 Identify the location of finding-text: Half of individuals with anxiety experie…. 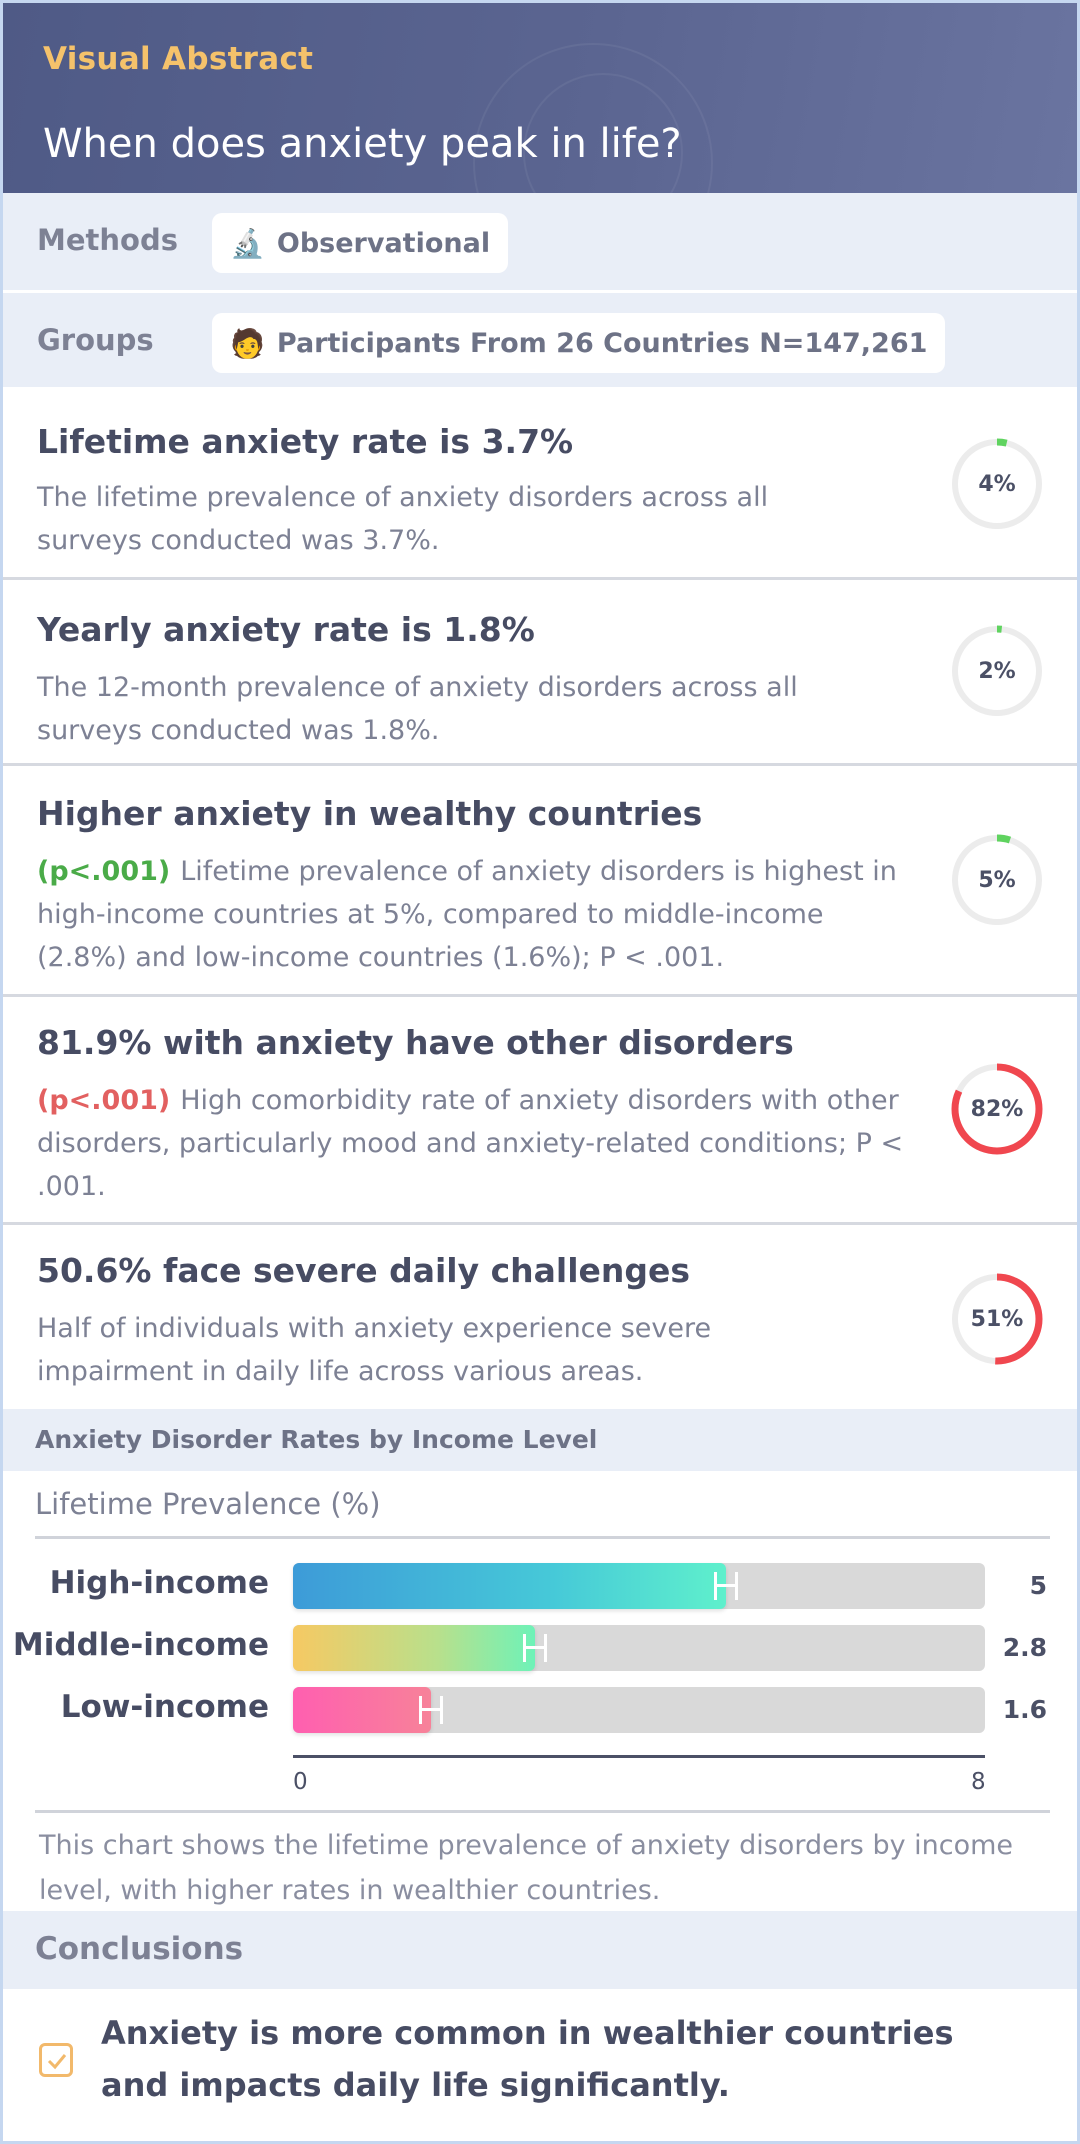
(447, 1350).